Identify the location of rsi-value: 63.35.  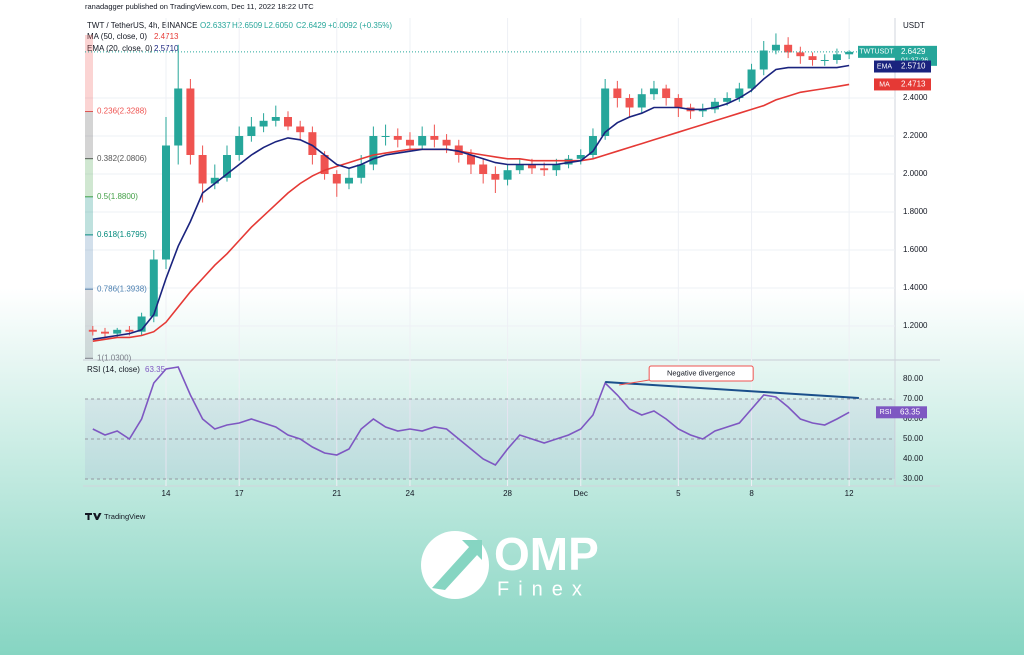
(155, 369).